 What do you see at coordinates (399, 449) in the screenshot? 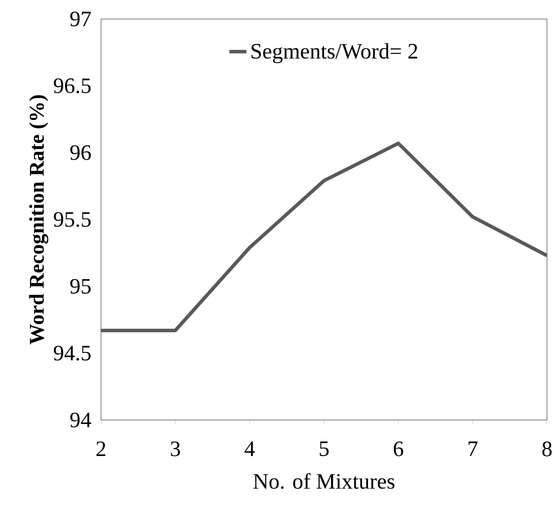
I see `x-tick-label: 6` at bounding box center [399, 449].